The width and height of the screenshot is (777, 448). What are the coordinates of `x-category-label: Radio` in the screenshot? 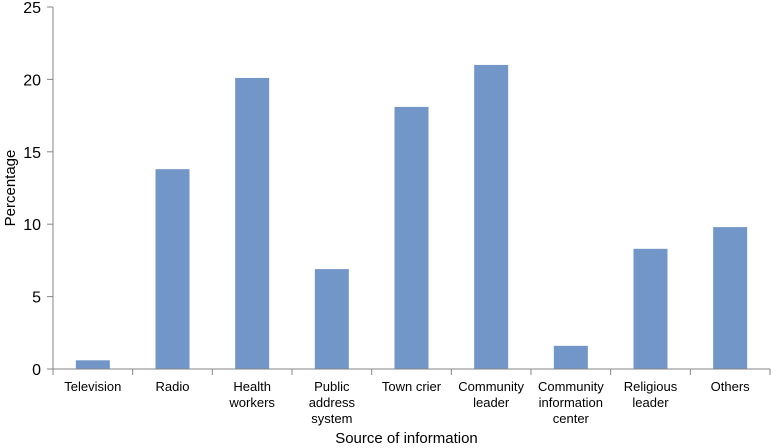 It's located at (173, 386).